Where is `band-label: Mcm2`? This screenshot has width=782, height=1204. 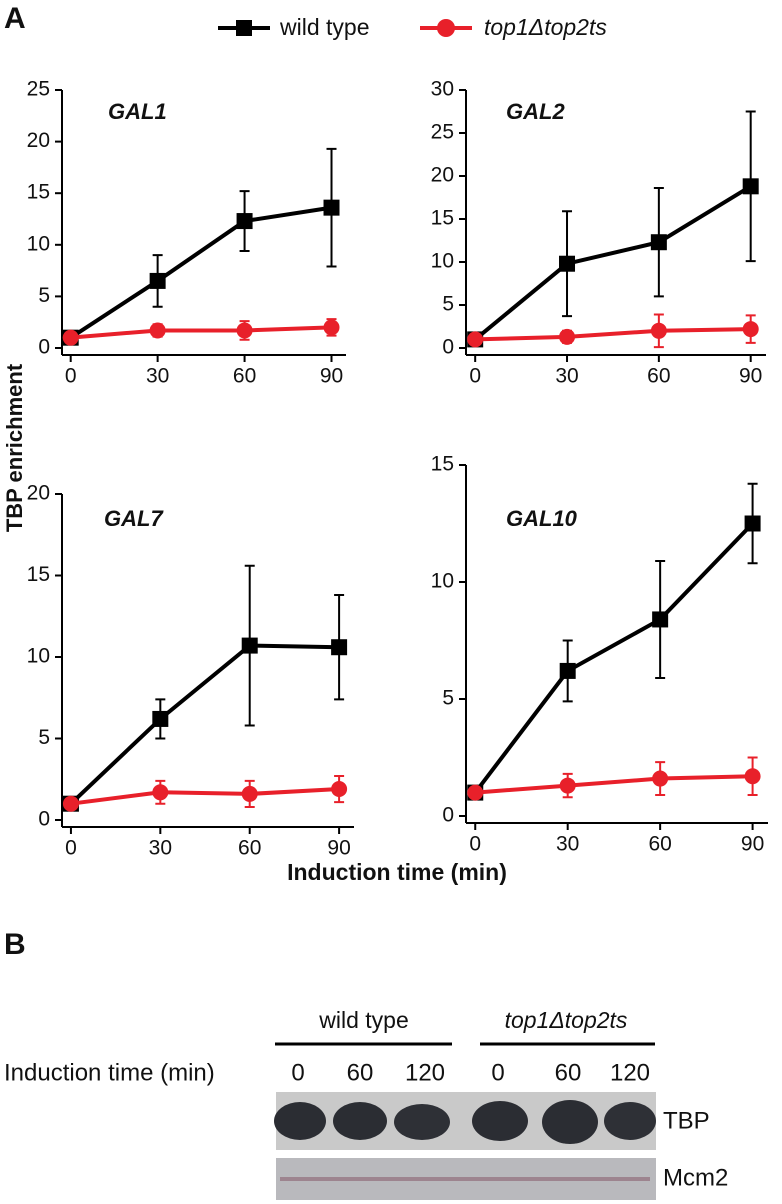 band-label: Mcm2 is located at coordinates (695, 1177).